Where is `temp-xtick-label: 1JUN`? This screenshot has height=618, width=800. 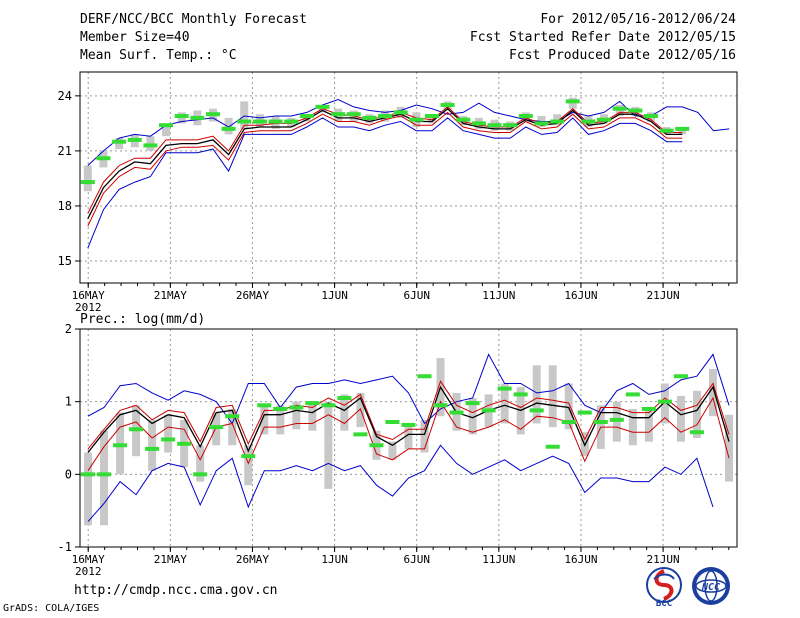
temp-xtick-label: 1JUN is located at coordinates (334, 295).